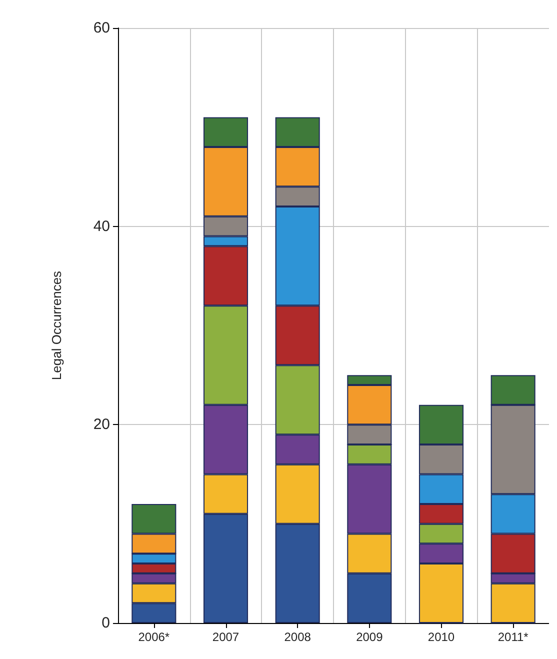 This screenshot has width=557, height=659. Describe the element at coordinates (226, 637) in the screenshot. I see `x-tick-label: 2007` at that location.